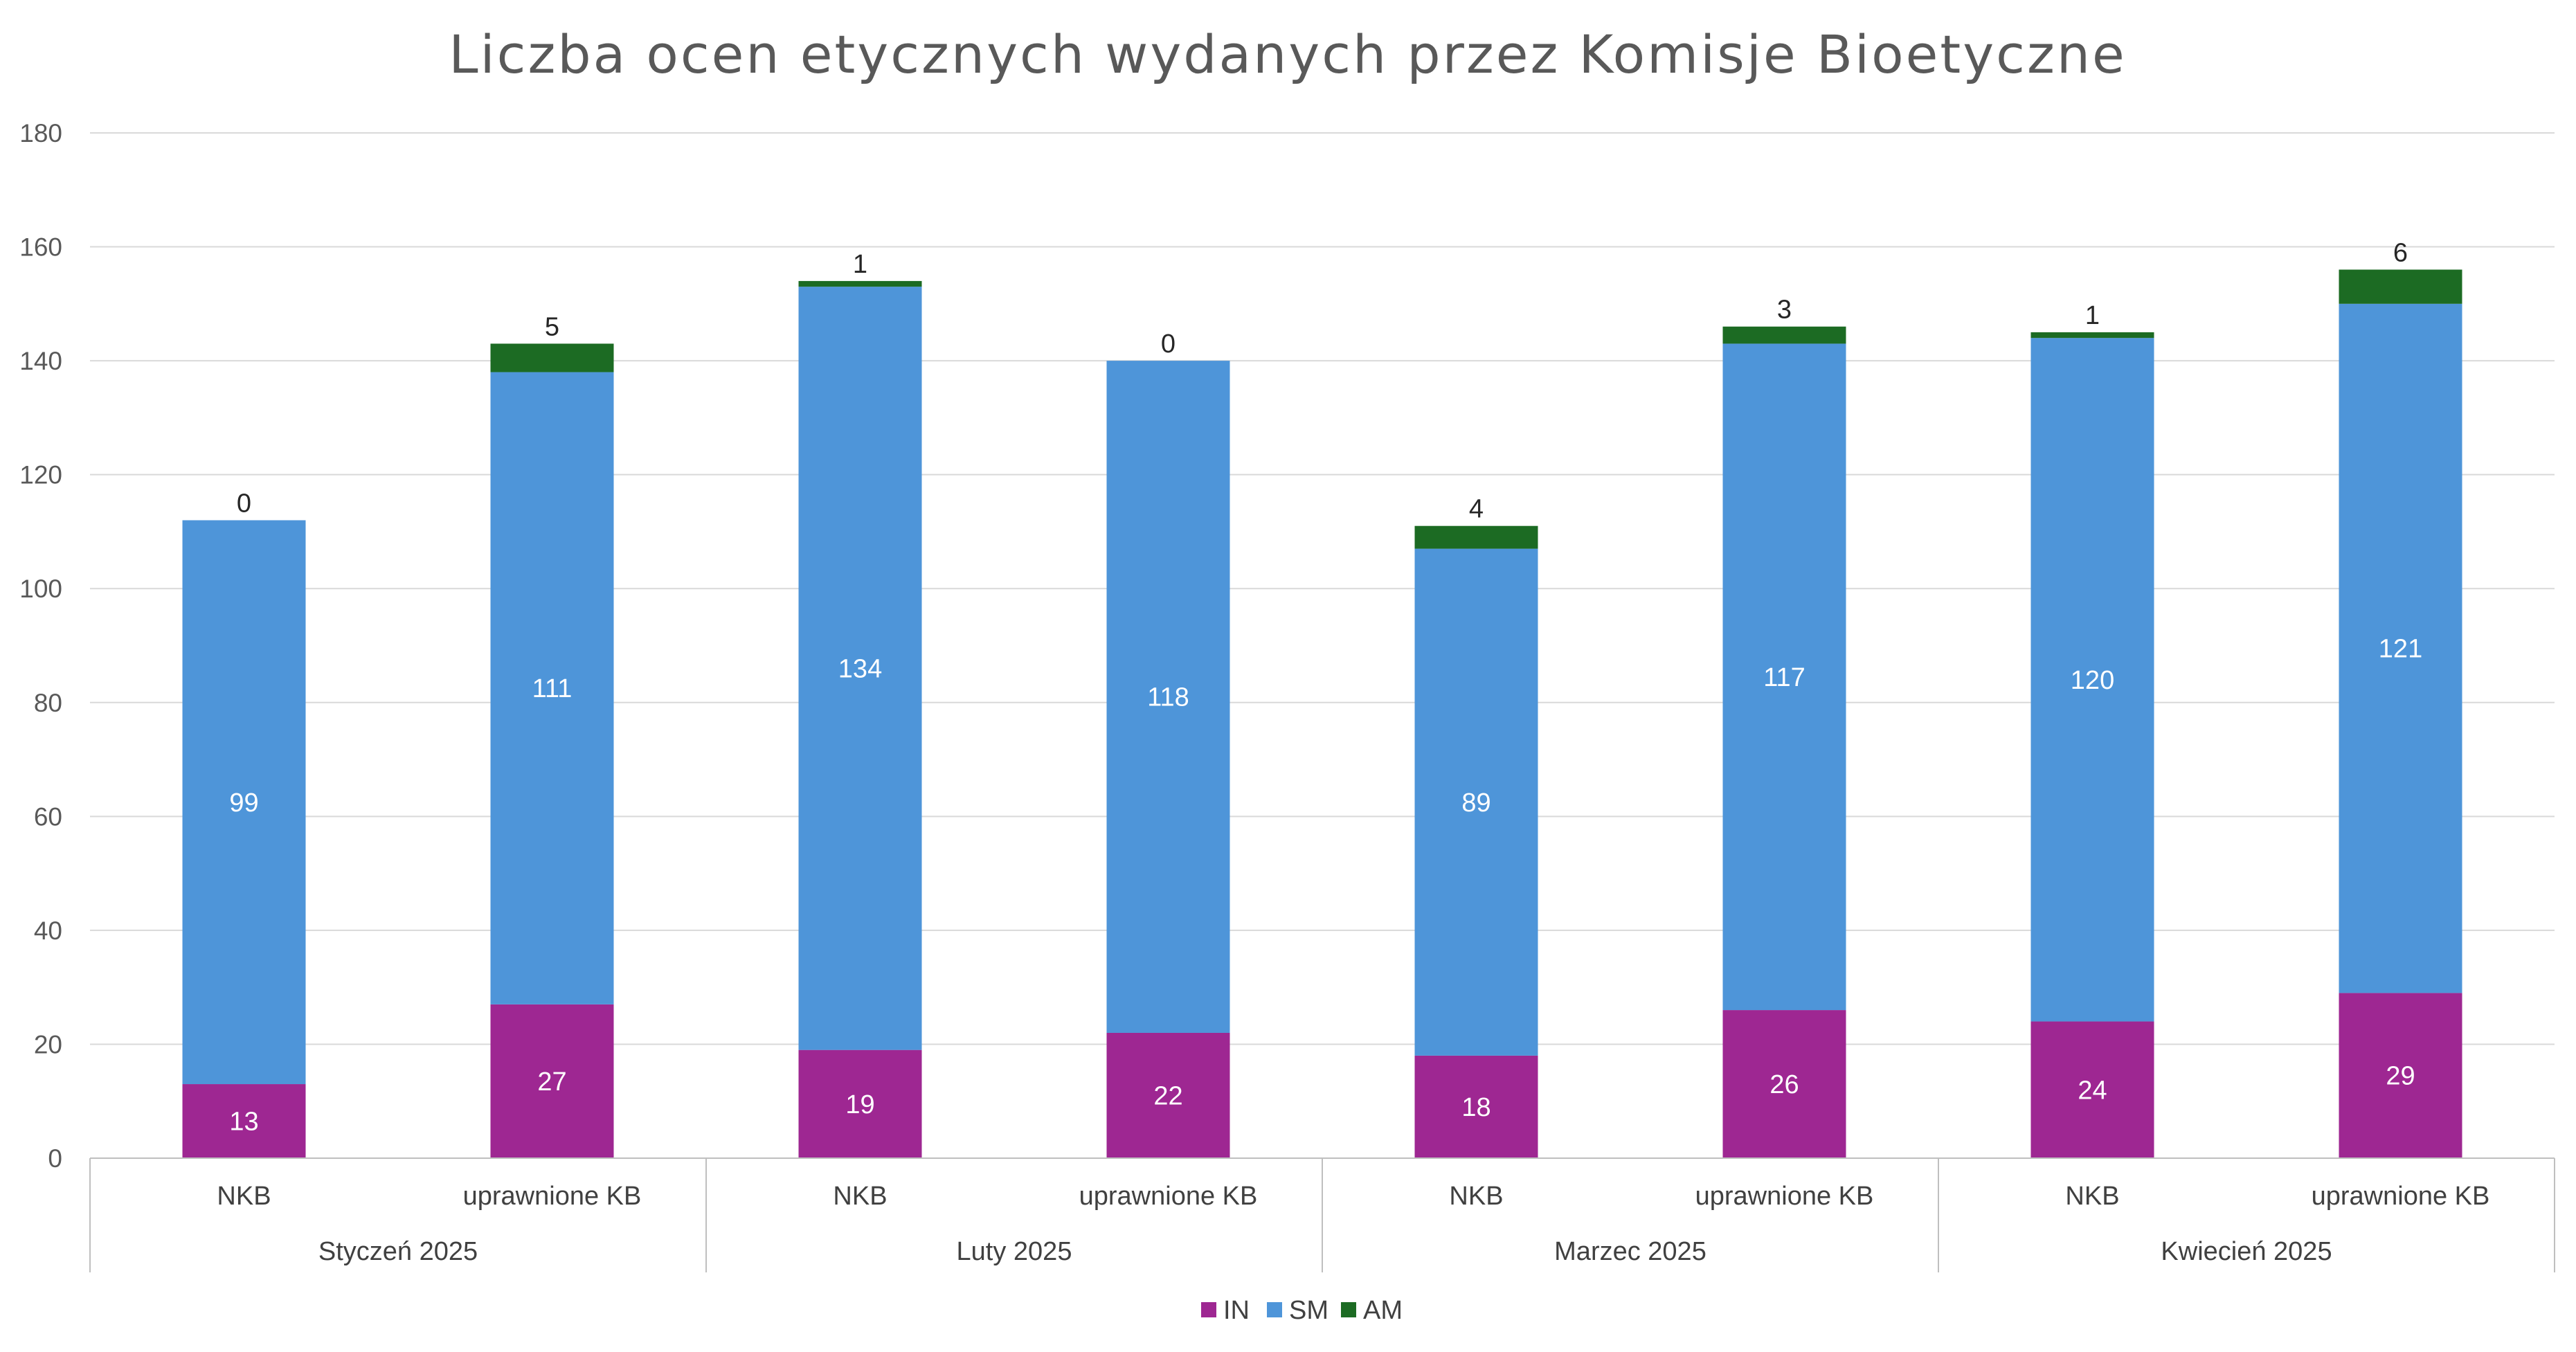 Image resolution: width=2576 pixels, height=1352 pixels. What do you see at coordinates (48, 1044) in the screenshot?
I see `y-tick-label: 20` at bounding box center [48, 1044].